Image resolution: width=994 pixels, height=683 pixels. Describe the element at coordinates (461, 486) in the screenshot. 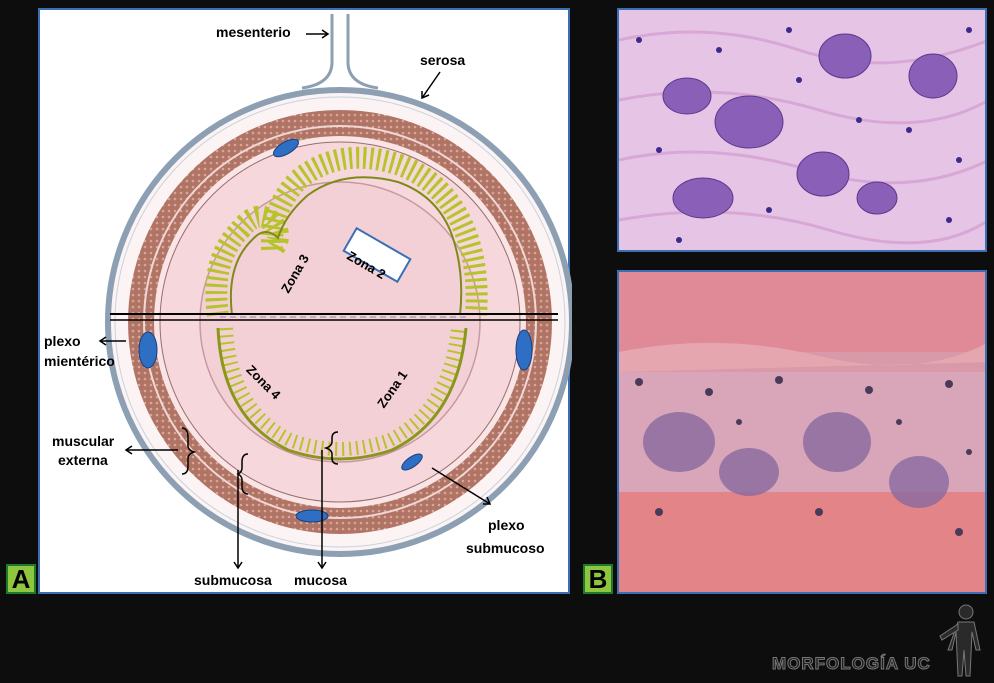

I see `plexo-submucoso-arrow` at that location.